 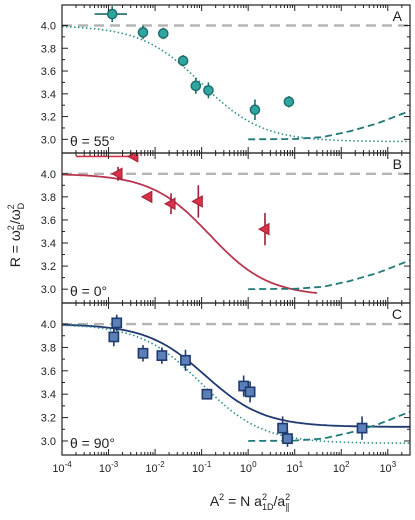 I want to click on theta-label: θ = 0°, so click(x=88, y=291).